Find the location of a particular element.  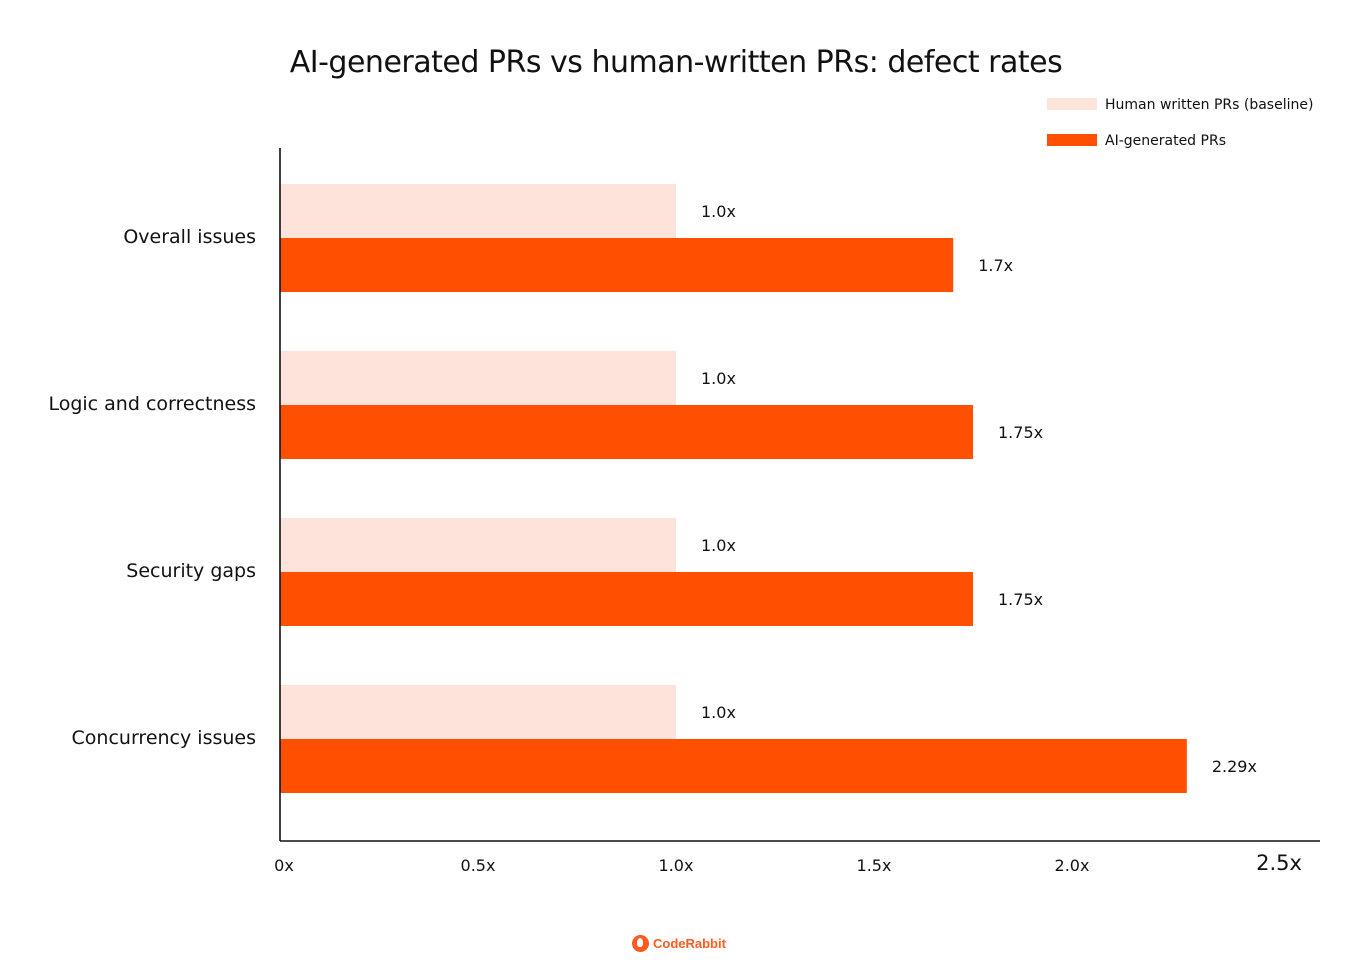

x-tick-label: 2.5x is located at coordinates (1279, 863).